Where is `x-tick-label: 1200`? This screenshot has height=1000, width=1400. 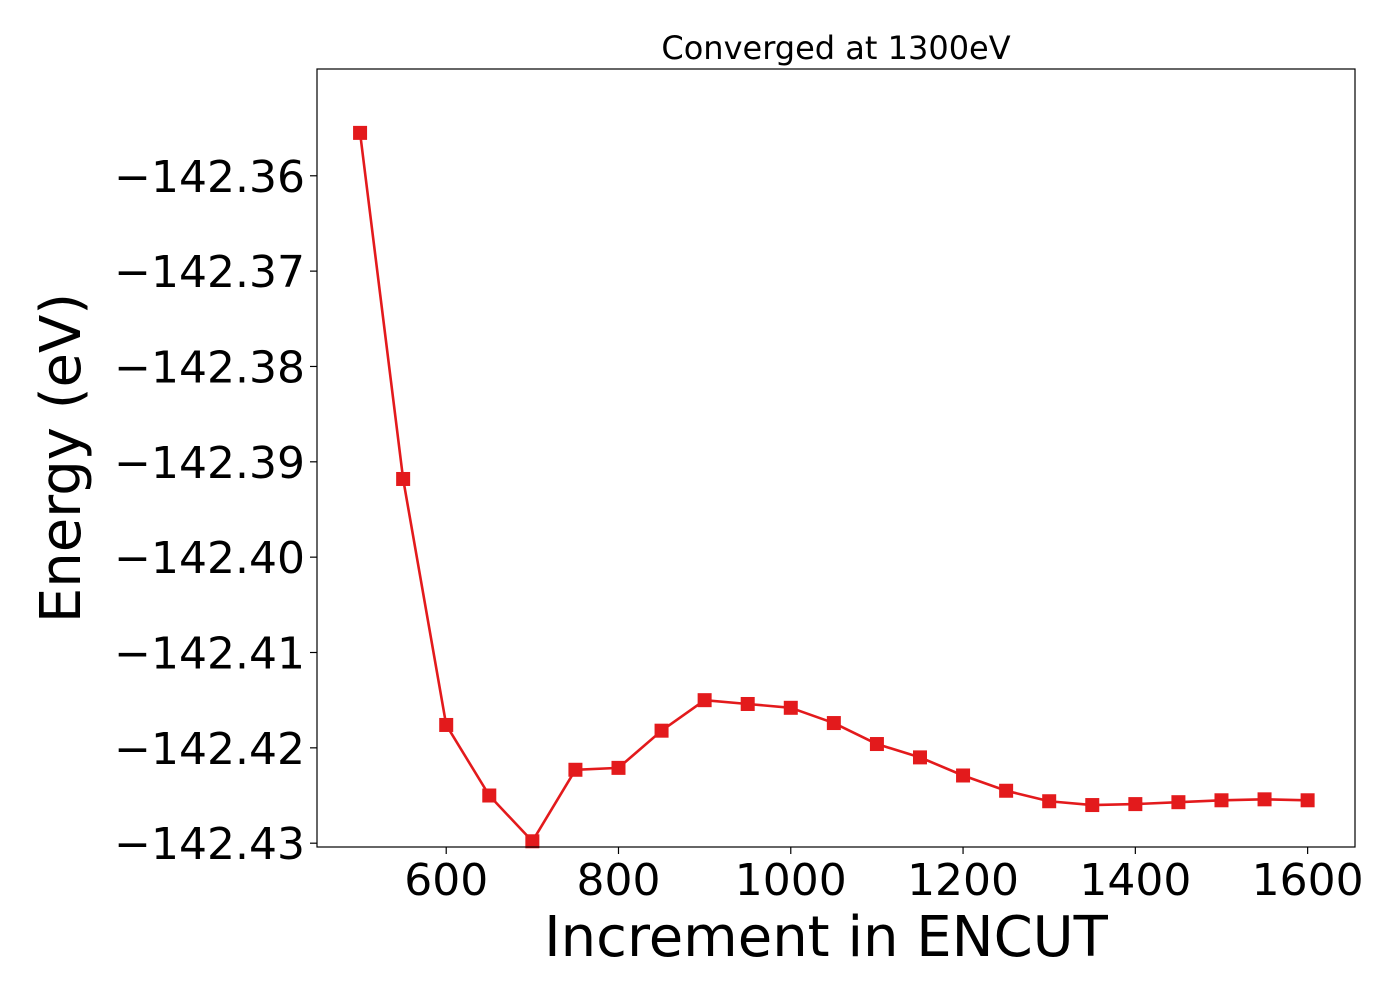 x-tick-label: 1200 is located at coordinates (963, 880).